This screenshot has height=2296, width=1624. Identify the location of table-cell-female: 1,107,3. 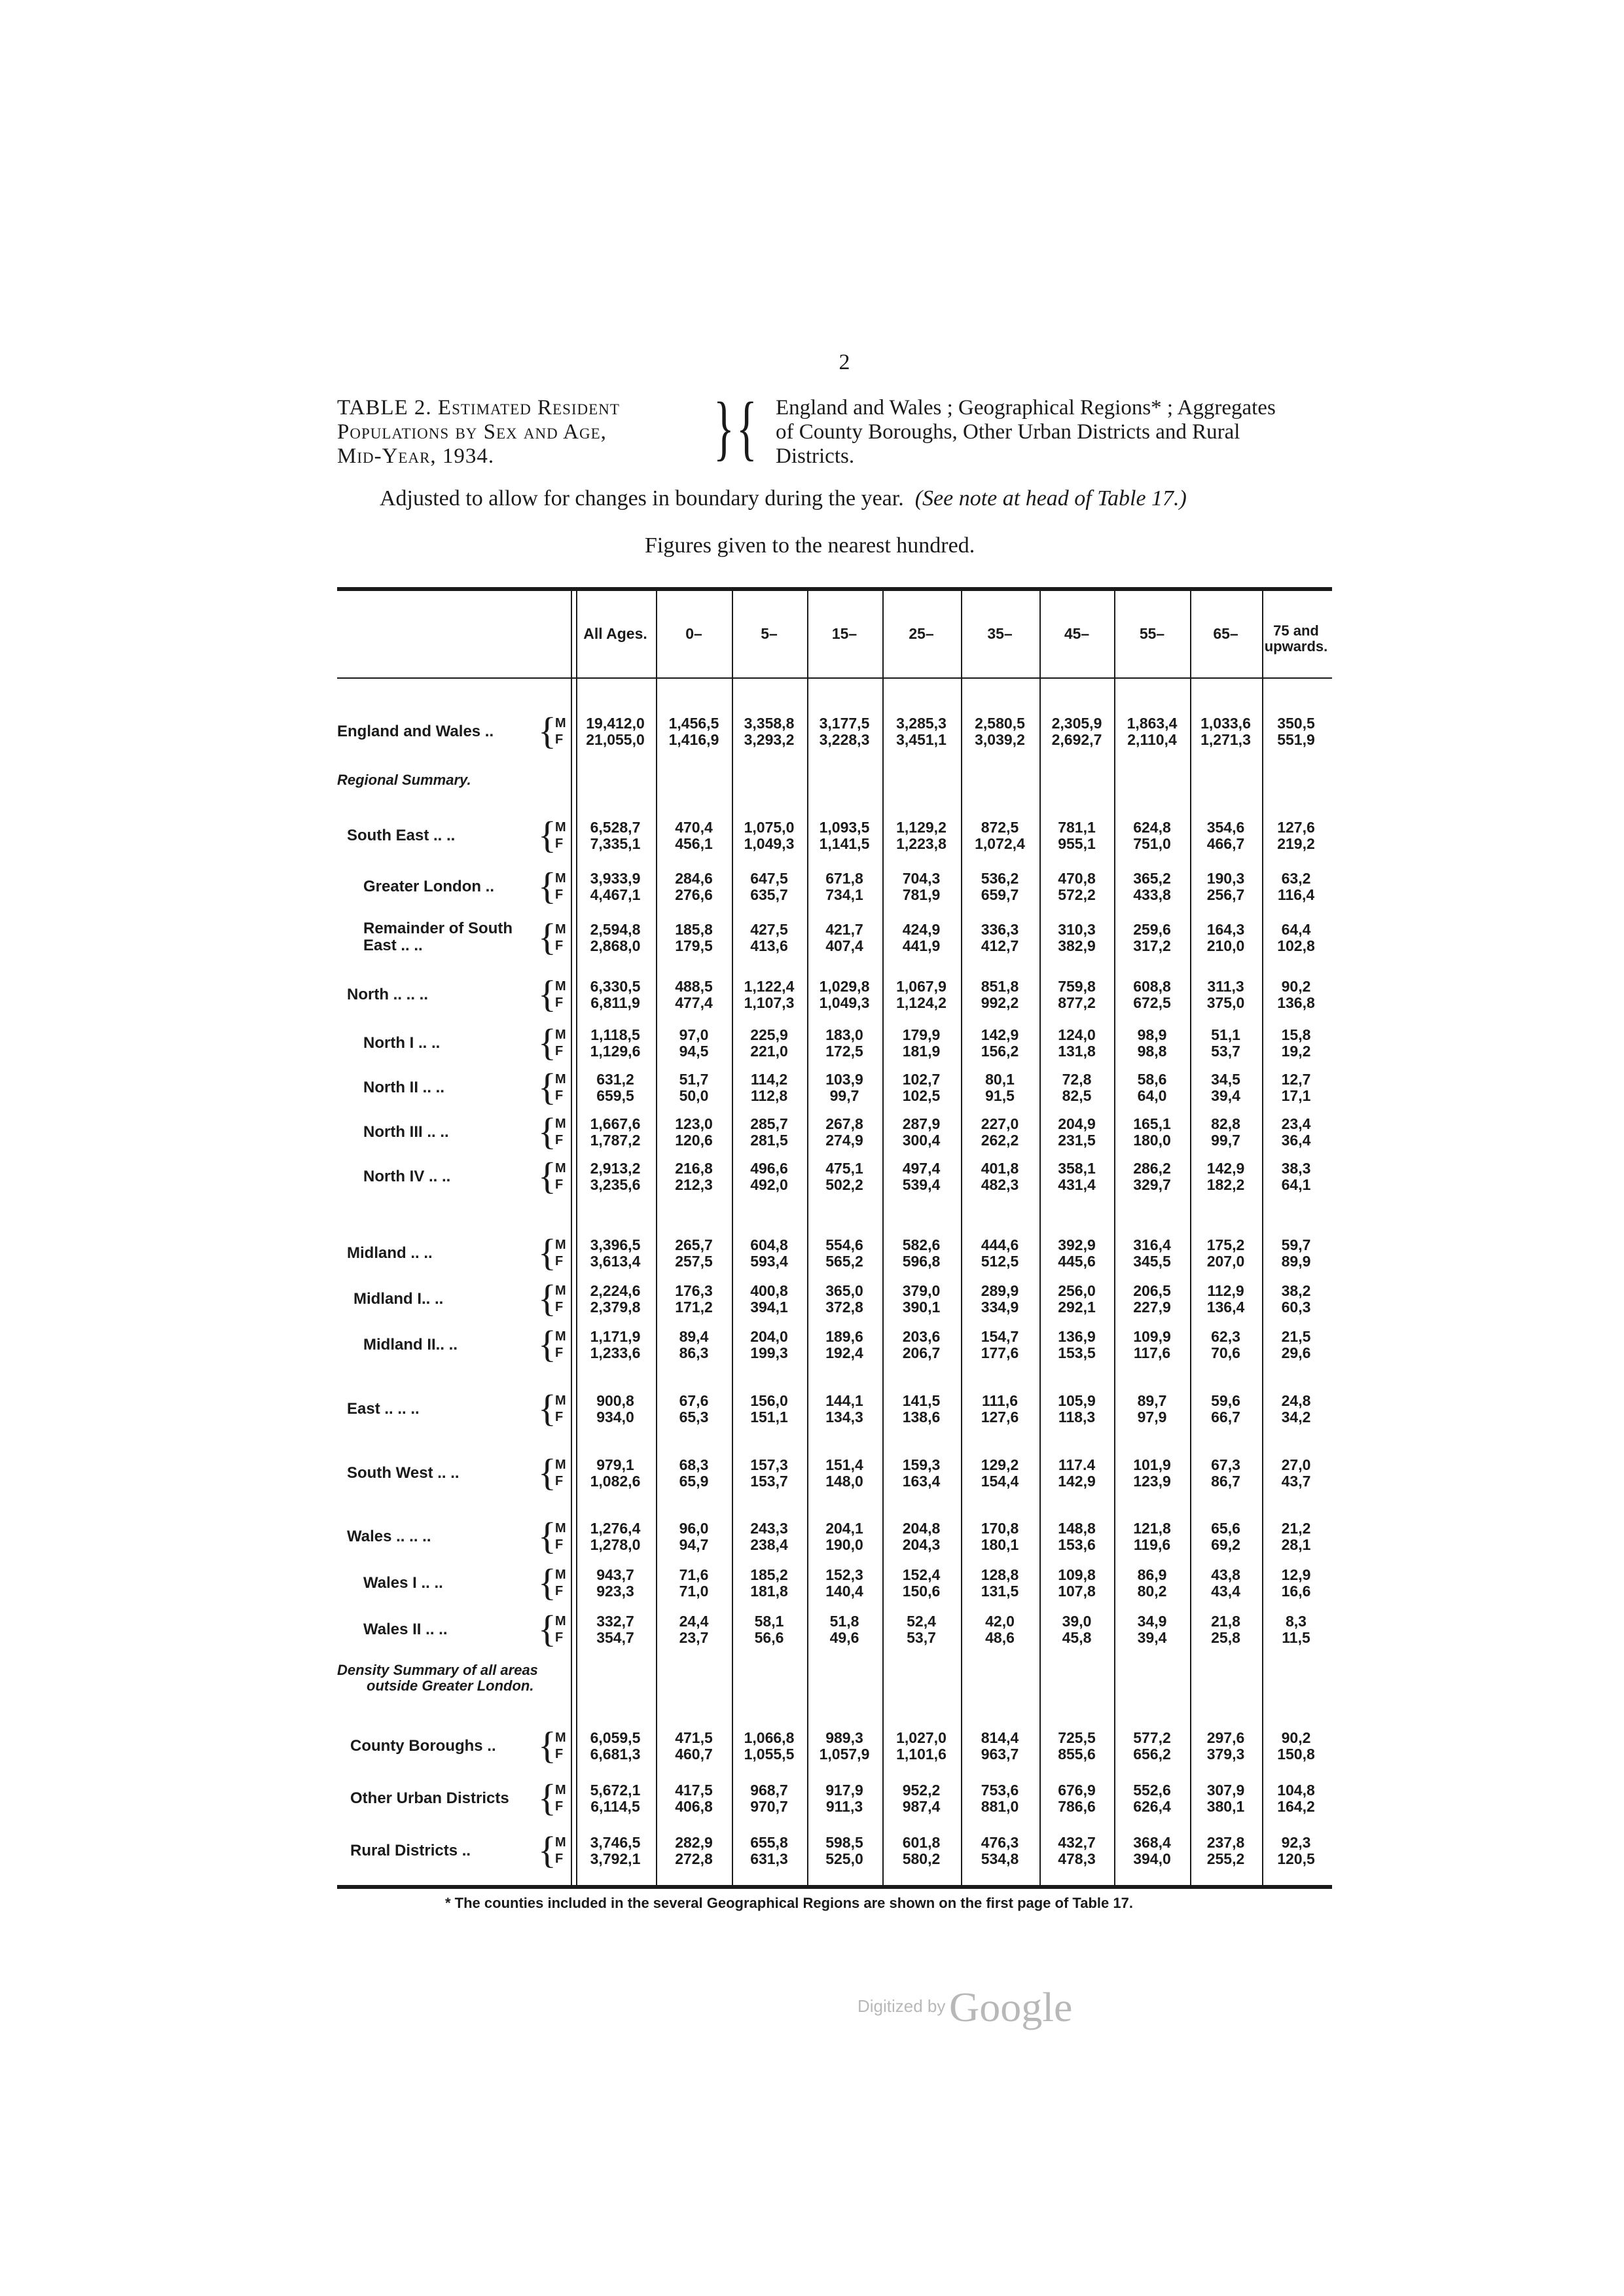
(769, 1002).